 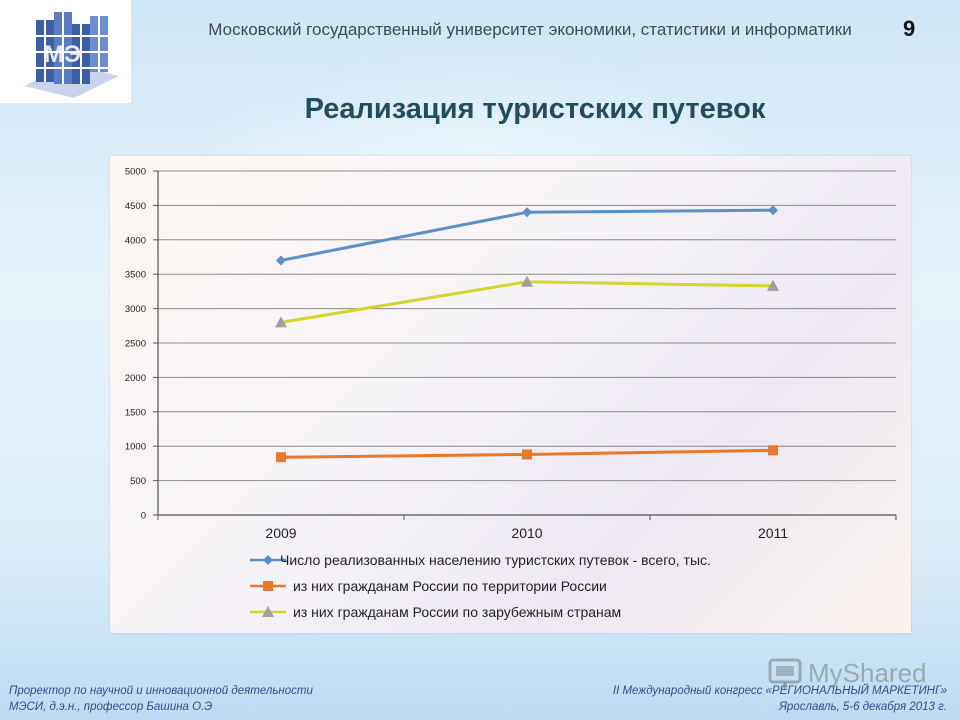 What do you see at coordinates (111, 707) in the screenshot?
I see `footer-author-line2: МЭСИ, д.э.н., профессор Башина О.Э` at bounding box center [111, 707].